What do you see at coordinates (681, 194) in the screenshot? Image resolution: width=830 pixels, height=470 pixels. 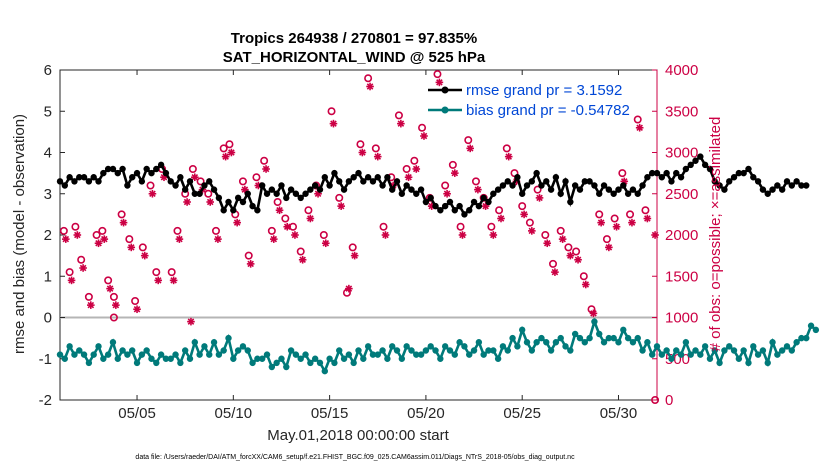 I see `y-tick-label-right: 2500` at bounding box center [681, 194].